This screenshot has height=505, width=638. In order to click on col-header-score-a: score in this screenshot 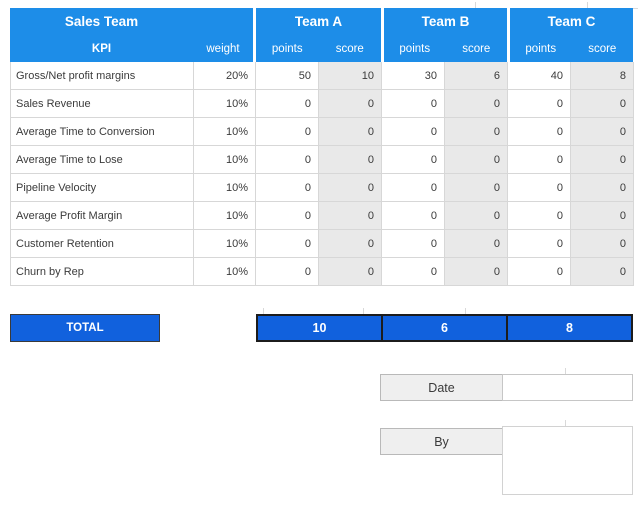, I will do `click(349, 48)`.